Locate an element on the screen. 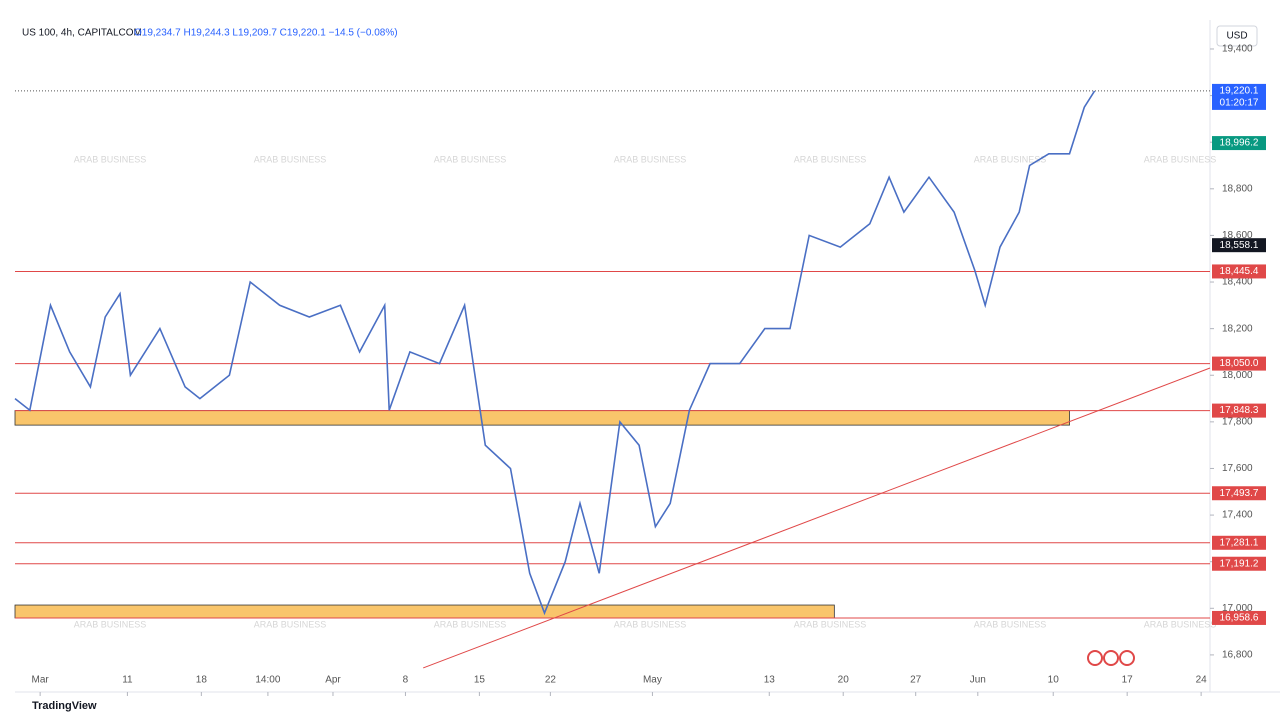  y-tick-label: 16,800 is located at coordinates (1237, 655).